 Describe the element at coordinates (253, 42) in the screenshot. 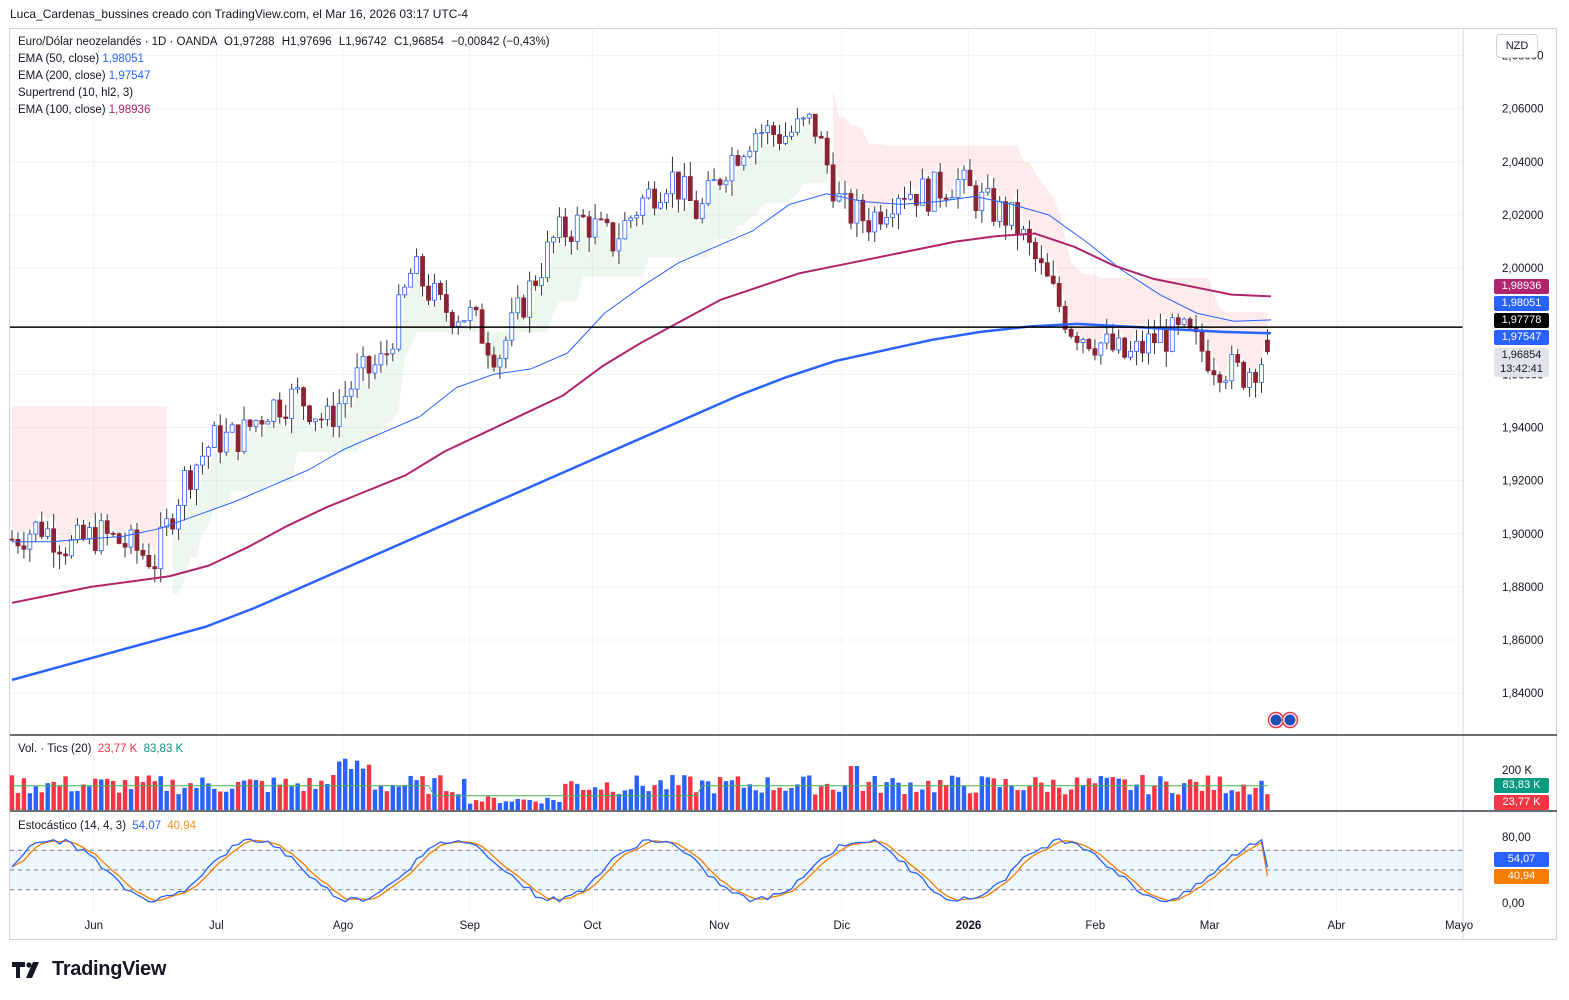

I see `open-value: 1,97288` at that location.